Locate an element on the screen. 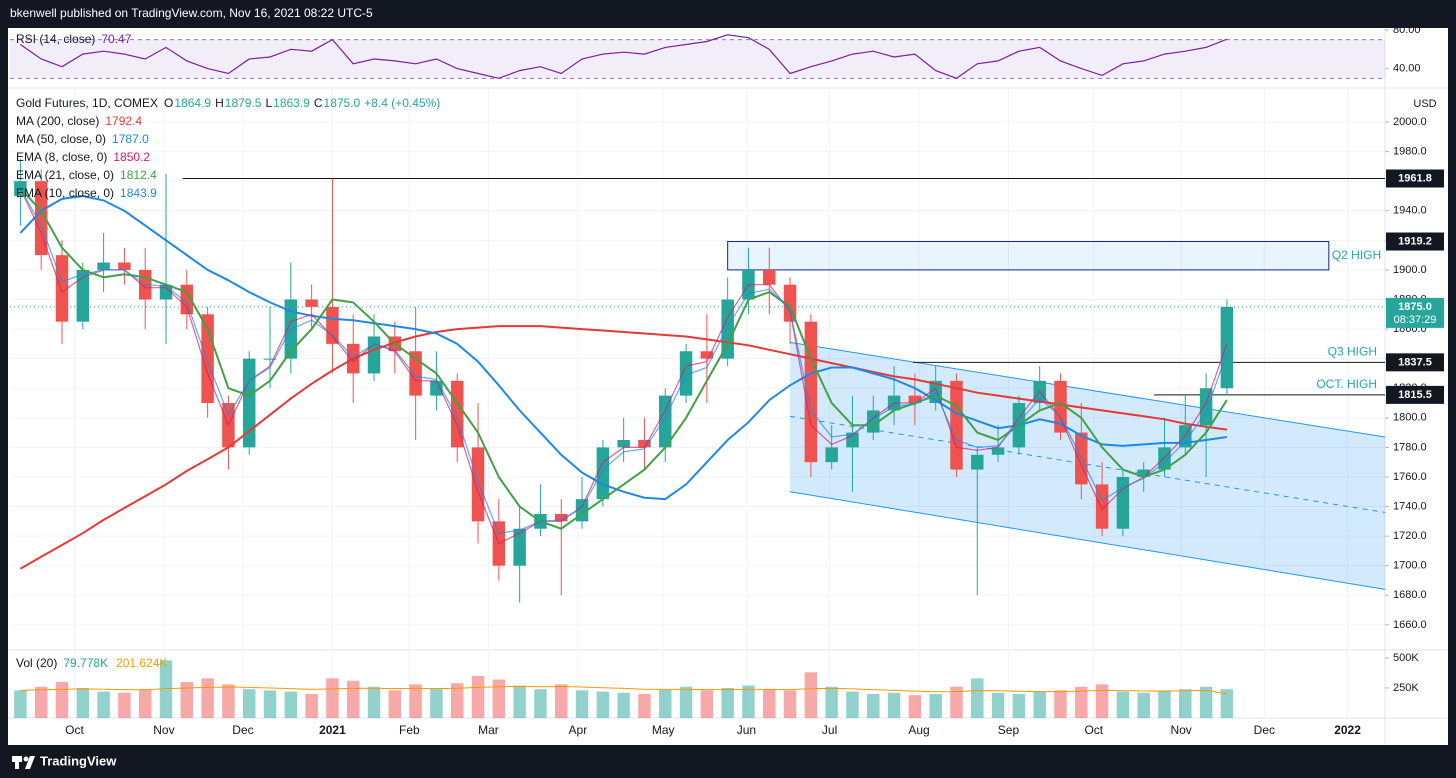 The height and width of the screenshot is (778, 1456). ohlc-key: O is located at coordinates (168, 103).